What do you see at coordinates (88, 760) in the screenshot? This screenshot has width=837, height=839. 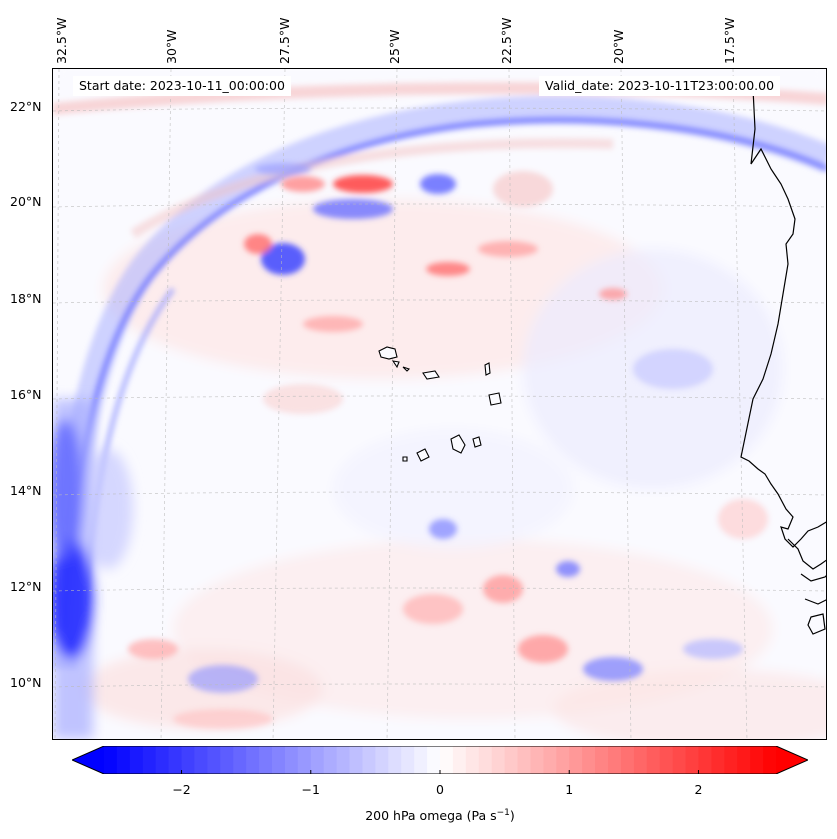 I see `colorbar-min-extend` at bounding box center [88, 760].